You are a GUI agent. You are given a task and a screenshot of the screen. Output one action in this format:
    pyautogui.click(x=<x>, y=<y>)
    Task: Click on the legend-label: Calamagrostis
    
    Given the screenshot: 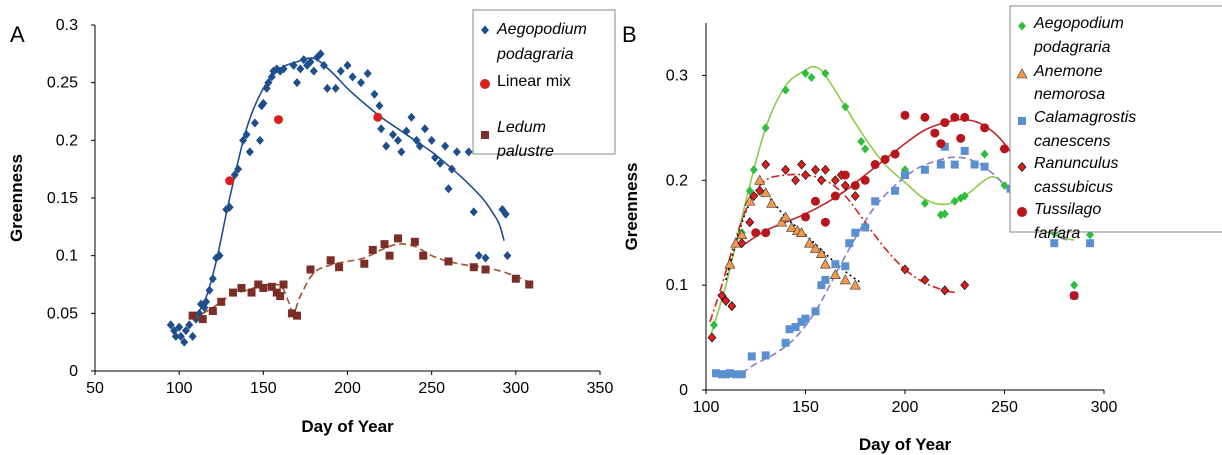 What is the action you would take?
    pyautogui.click(x=1085, y=117)
    